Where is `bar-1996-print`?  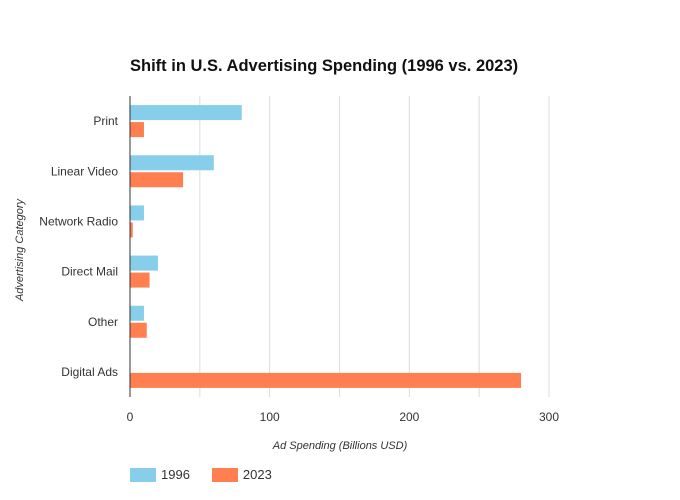
bar-1996-print is located at coordinates (186, 113).